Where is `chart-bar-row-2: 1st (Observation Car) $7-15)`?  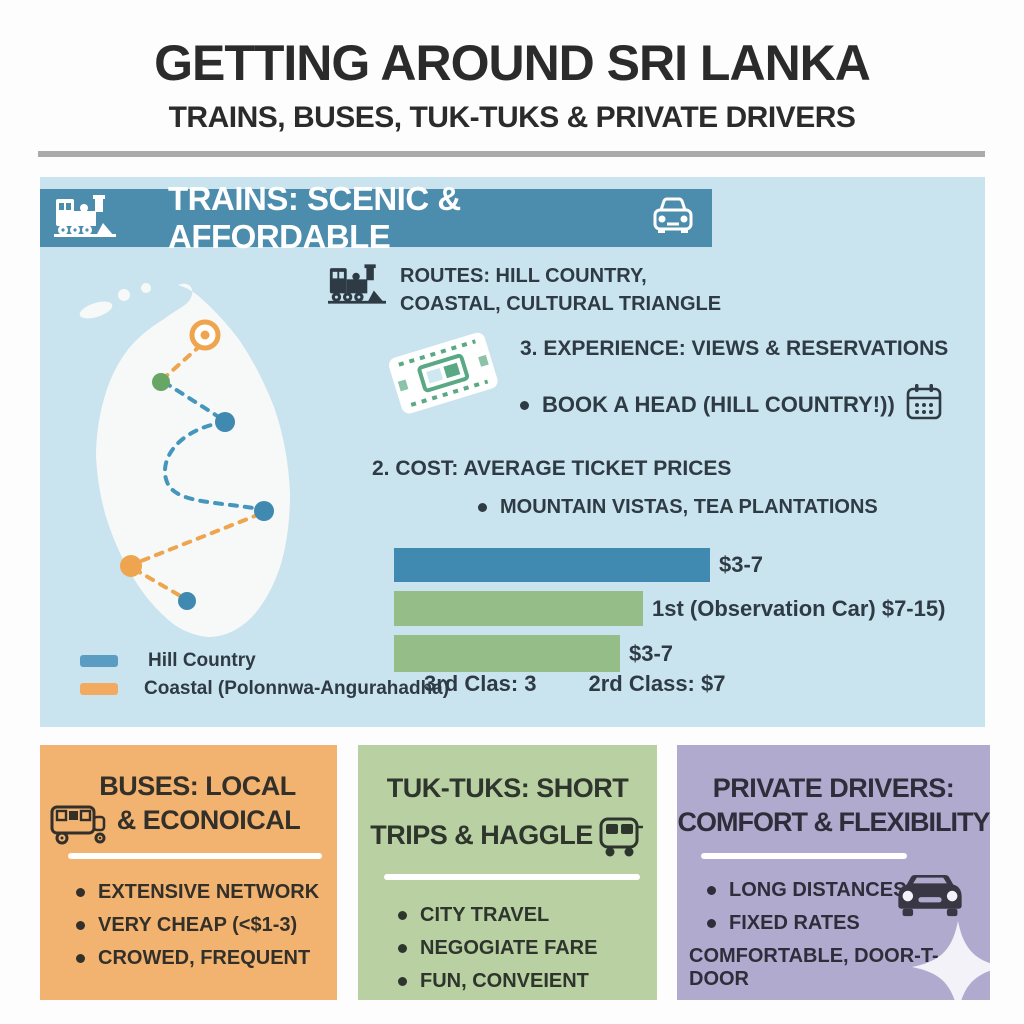
chart-bar-row-2: 1st (Observation Car) $7-15) is located at coordinates (669, 608).